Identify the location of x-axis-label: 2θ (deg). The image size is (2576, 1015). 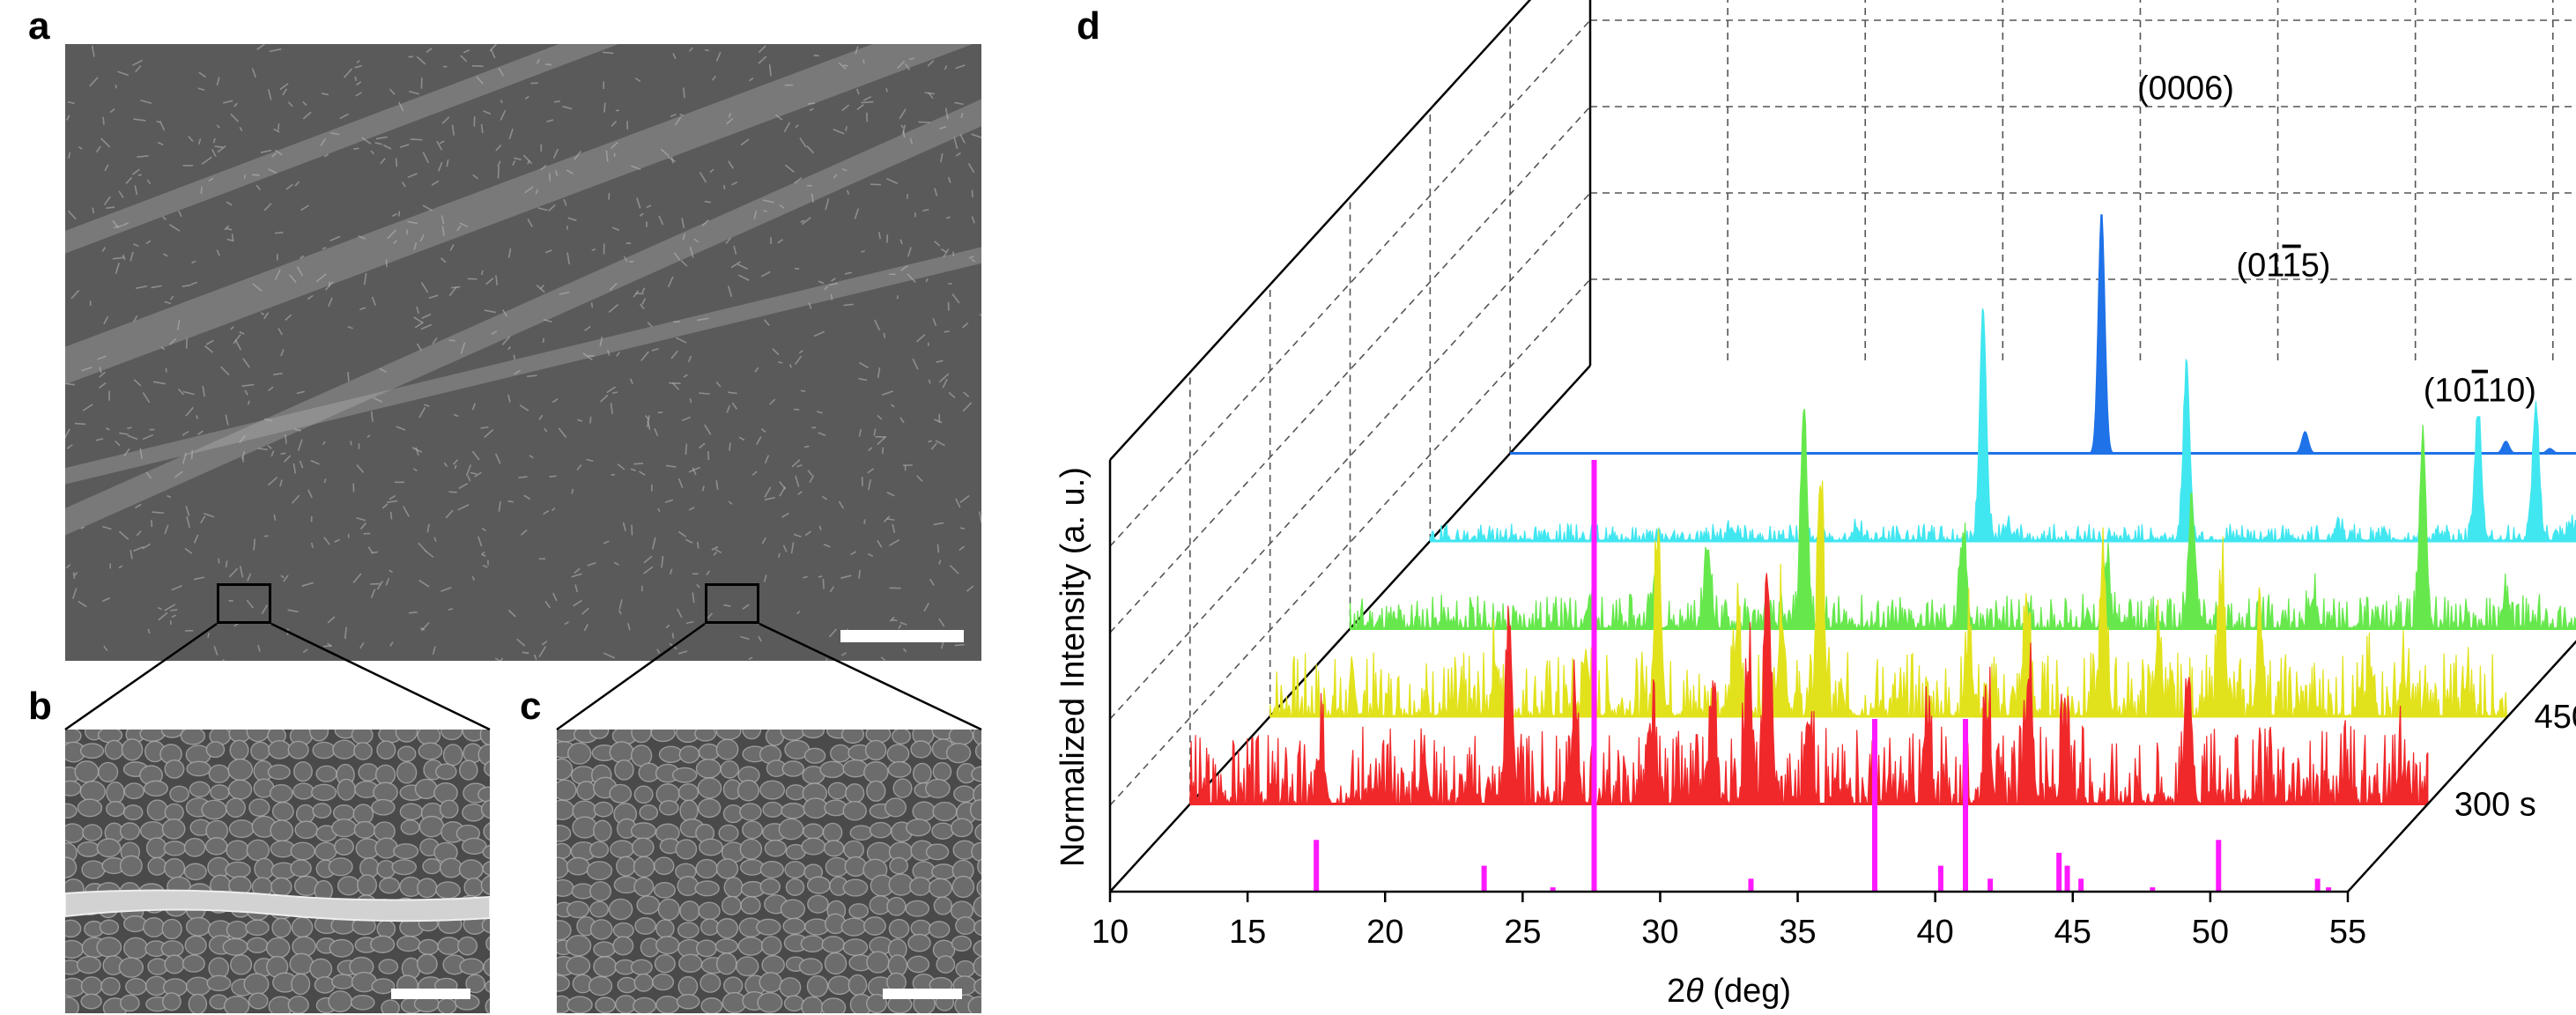
(1729, 991).